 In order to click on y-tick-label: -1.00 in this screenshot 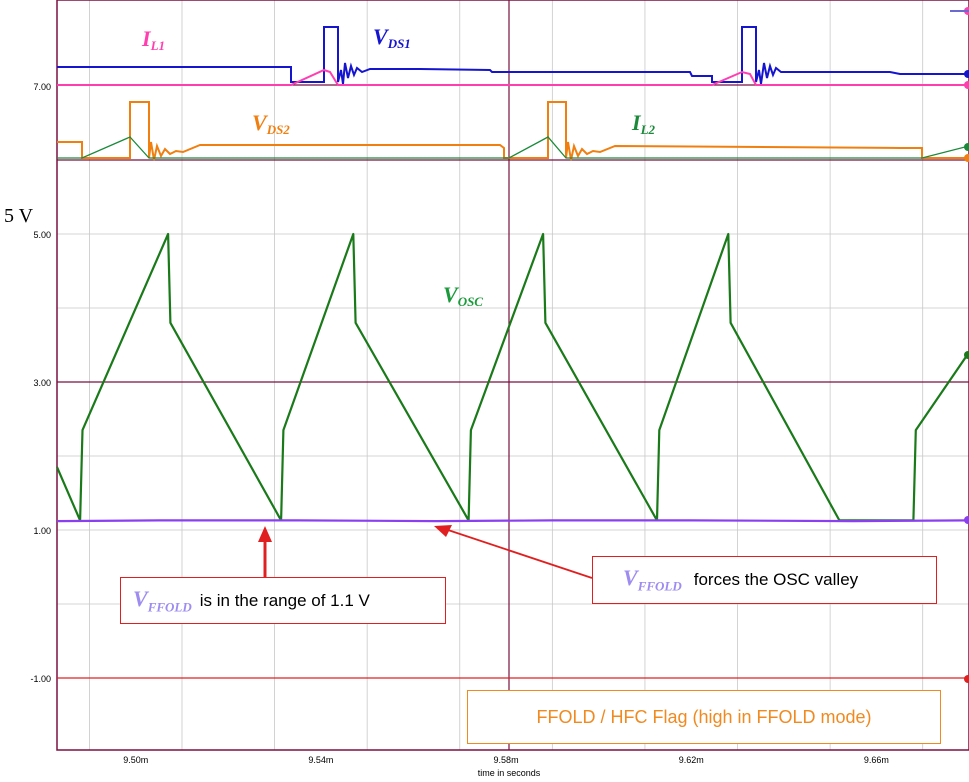, I will do `click(40, 679)`.